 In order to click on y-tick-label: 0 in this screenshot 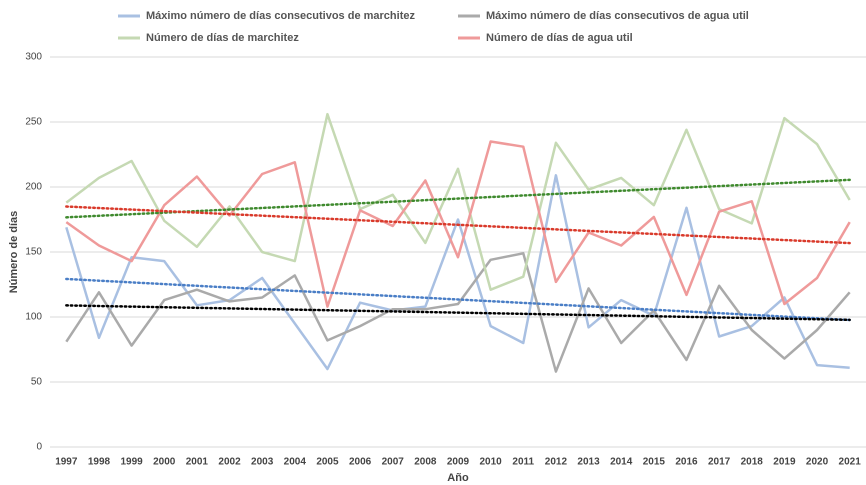, I will do `click(39, 447)`.